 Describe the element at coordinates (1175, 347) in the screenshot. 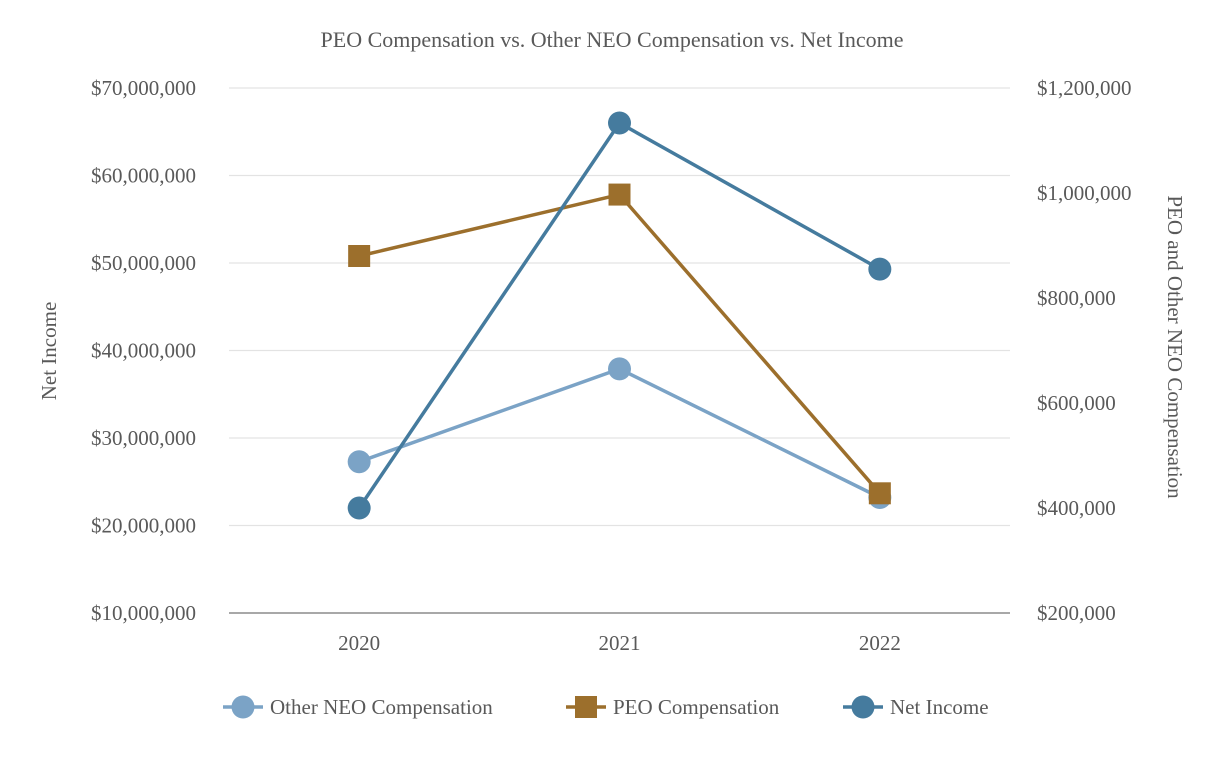

I see `right-axis-title: PEO and Other NEO Compensation` at that location.